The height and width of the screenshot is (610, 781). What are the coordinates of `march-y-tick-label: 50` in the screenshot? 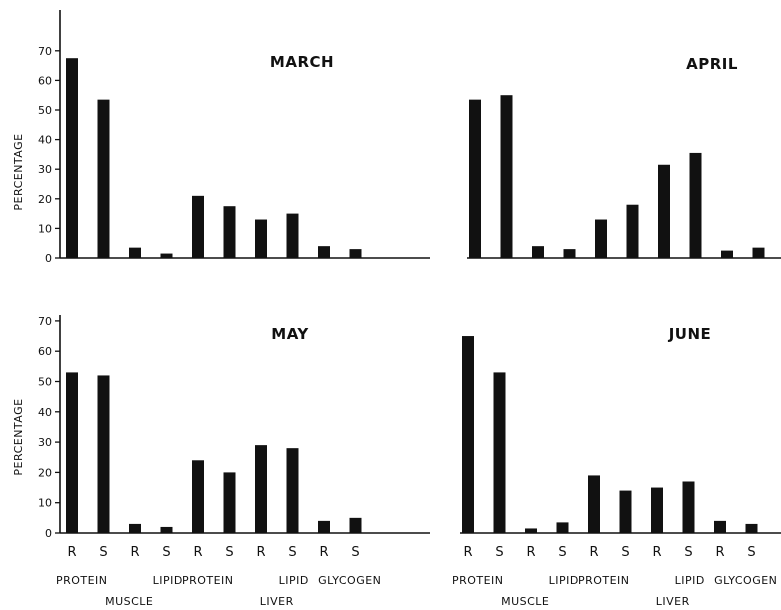 It's located at (45, 110).